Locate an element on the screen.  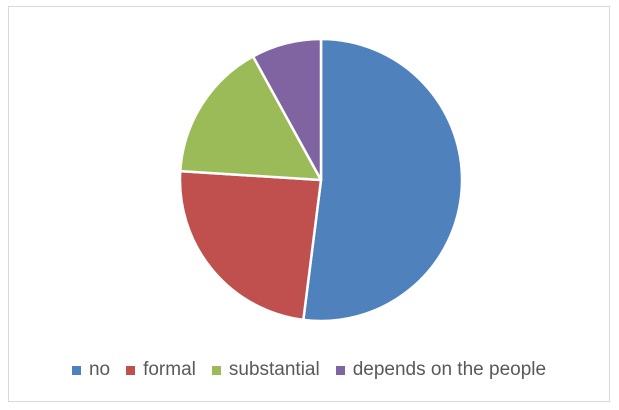
legend-item: substantial is located at coordinates (265, 370).